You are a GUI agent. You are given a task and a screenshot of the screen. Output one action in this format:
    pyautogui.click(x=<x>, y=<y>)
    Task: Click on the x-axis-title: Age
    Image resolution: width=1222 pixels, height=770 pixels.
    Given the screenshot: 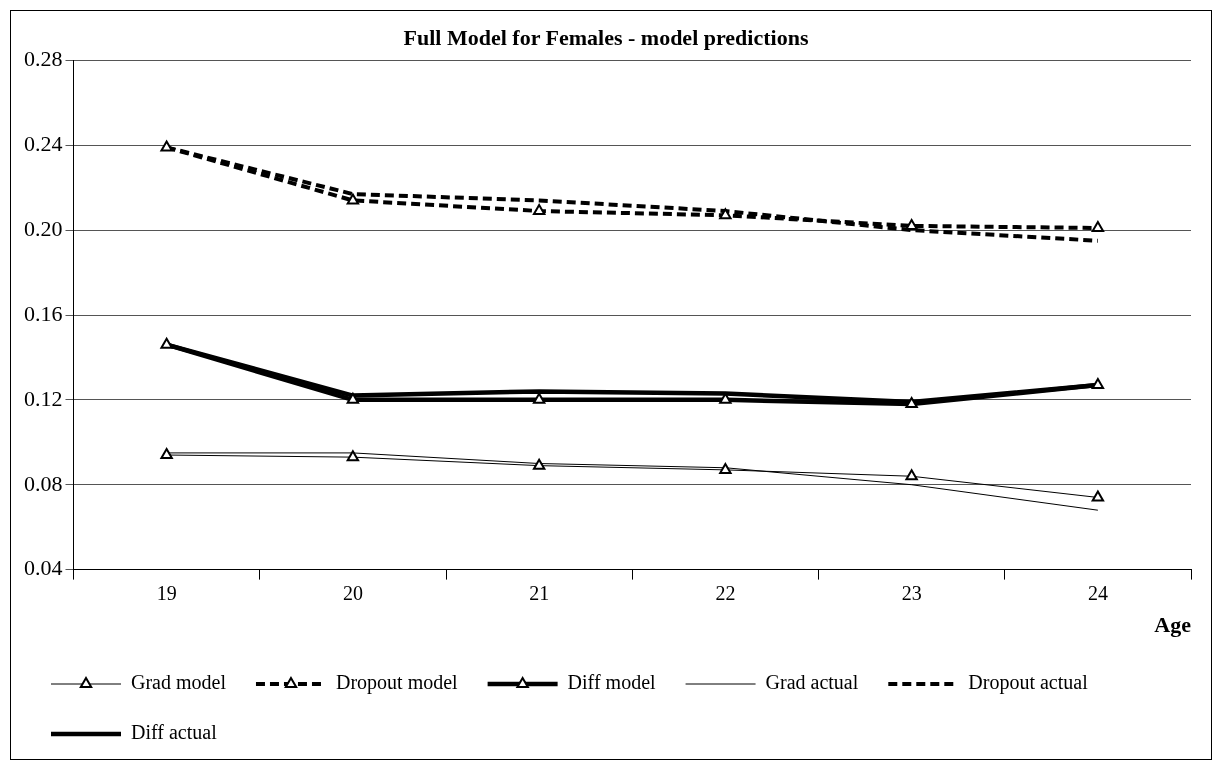 What is the action you would take?
    pyautogui.click(x=1173, y=625)
    